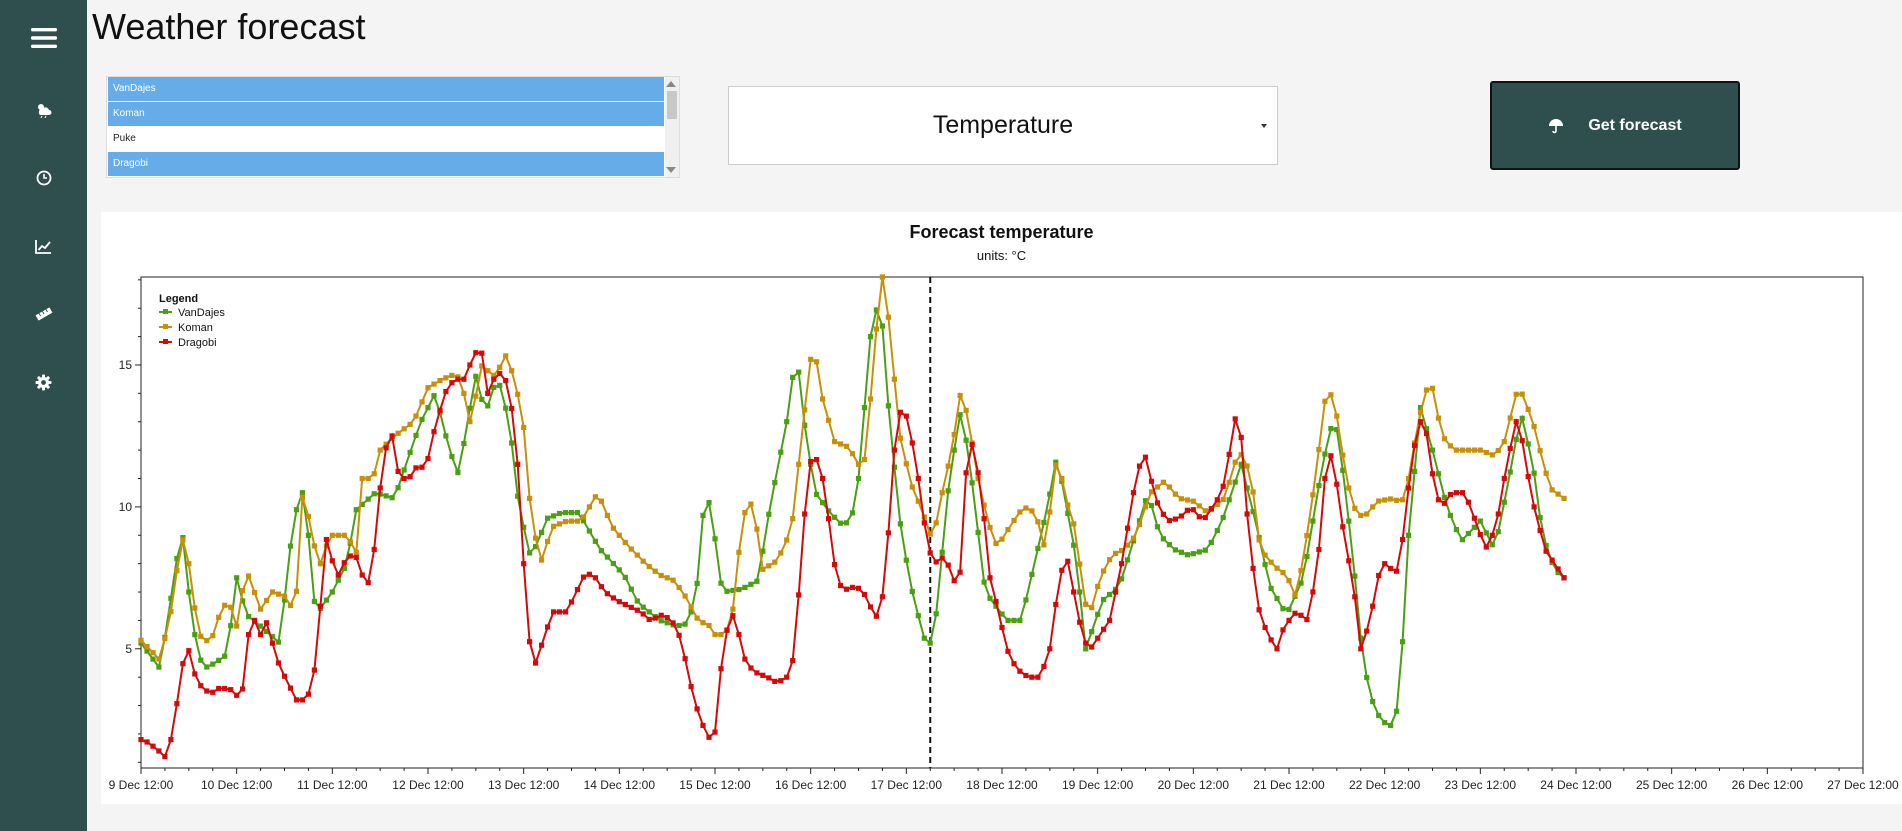 The width and height of the screenshot is (1902, 831). Describe the element at coordinates (1003, 125) in the screenshot. I see `variable-select: Temperature` at that location.